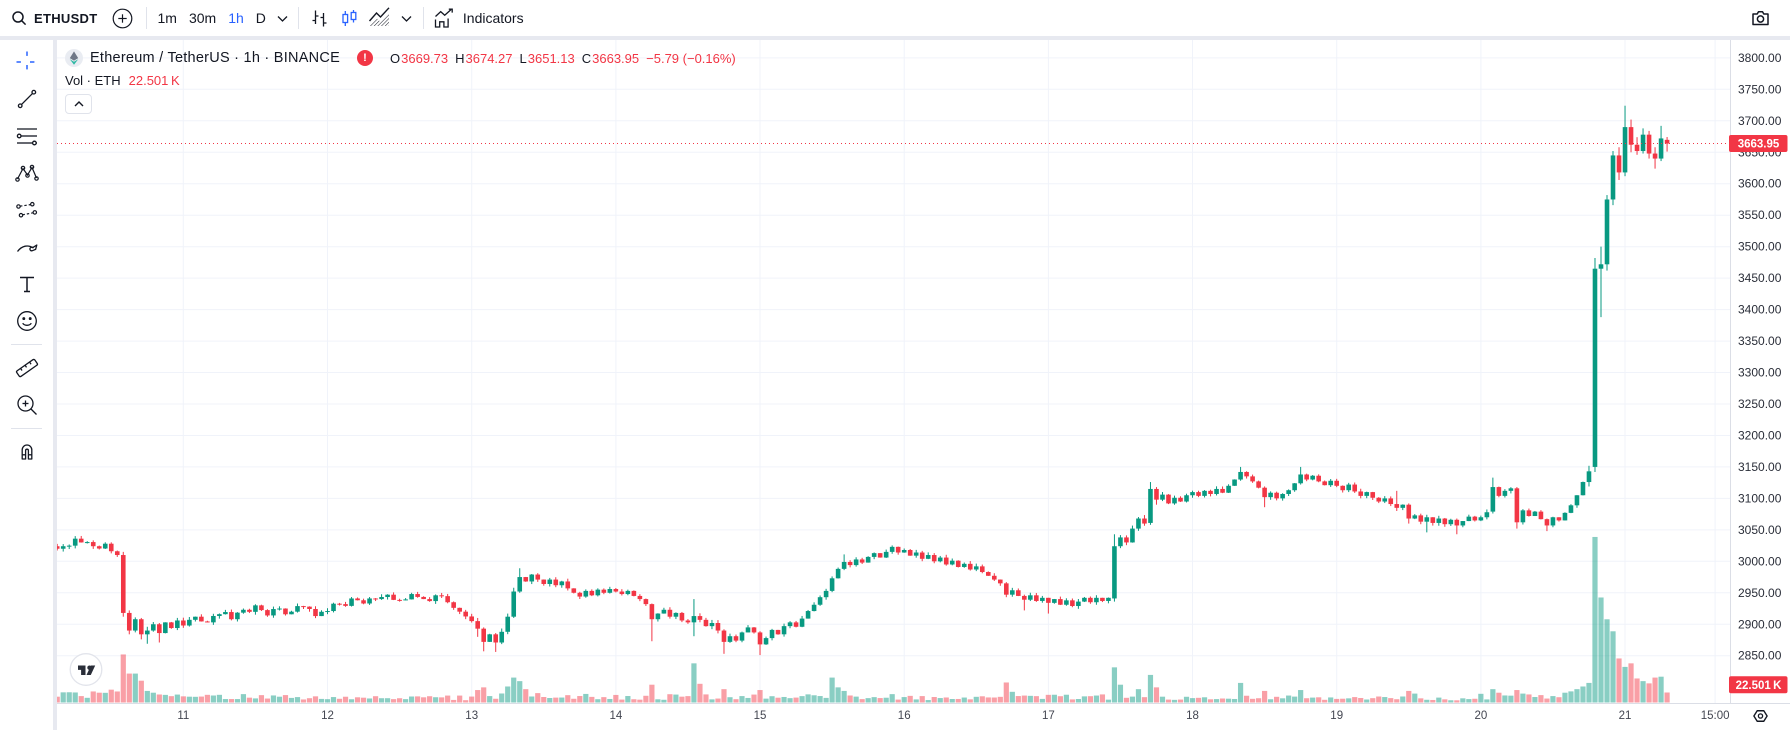  Describe the element at coordinates (86, 669) in the screenshot. I see `tradingview-watermark` at that location.